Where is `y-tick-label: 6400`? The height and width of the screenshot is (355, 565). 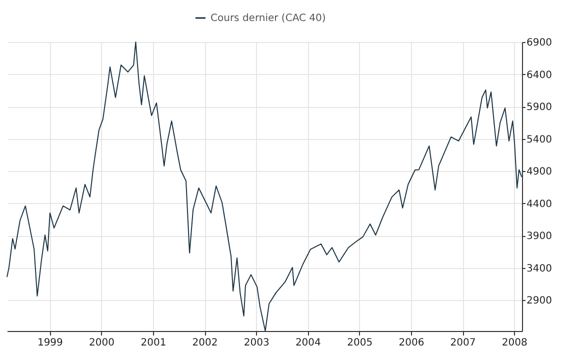 y-tick-label: 6400 is located at coordinates (539, 75).